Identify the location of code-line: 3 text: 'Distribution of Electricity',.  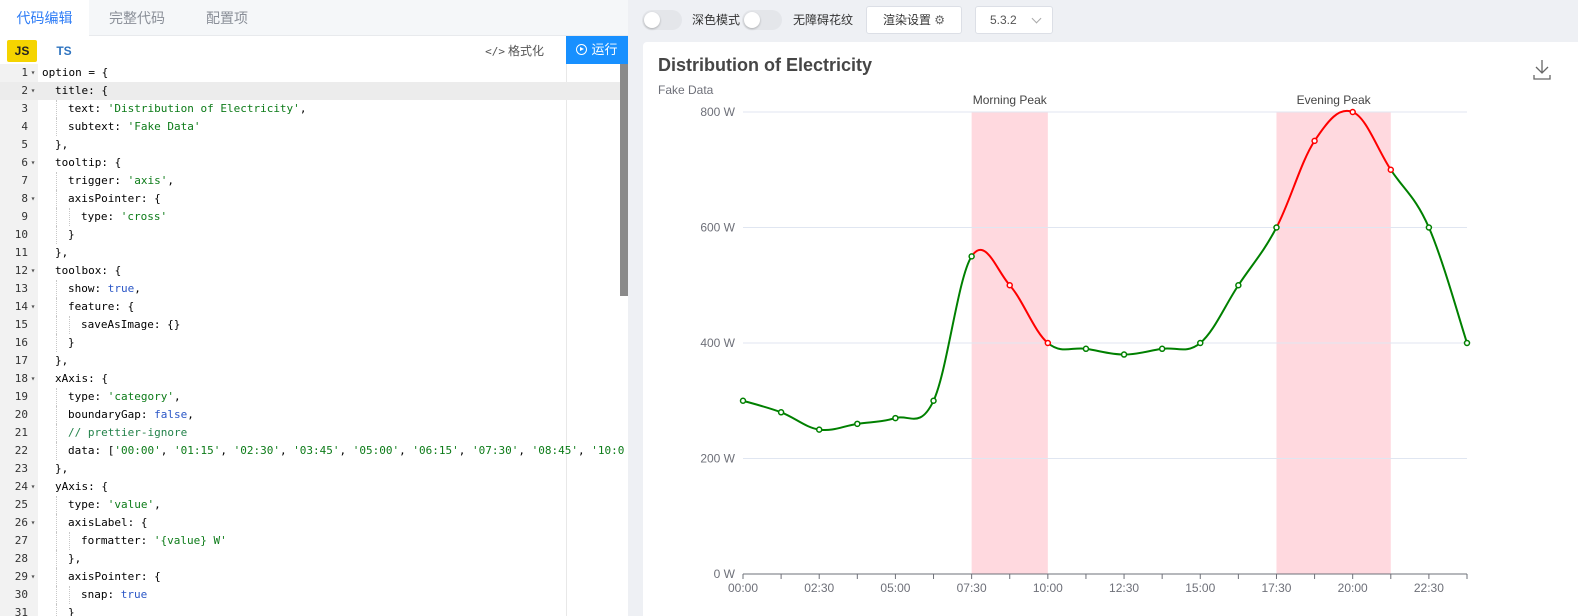
(310, 109).